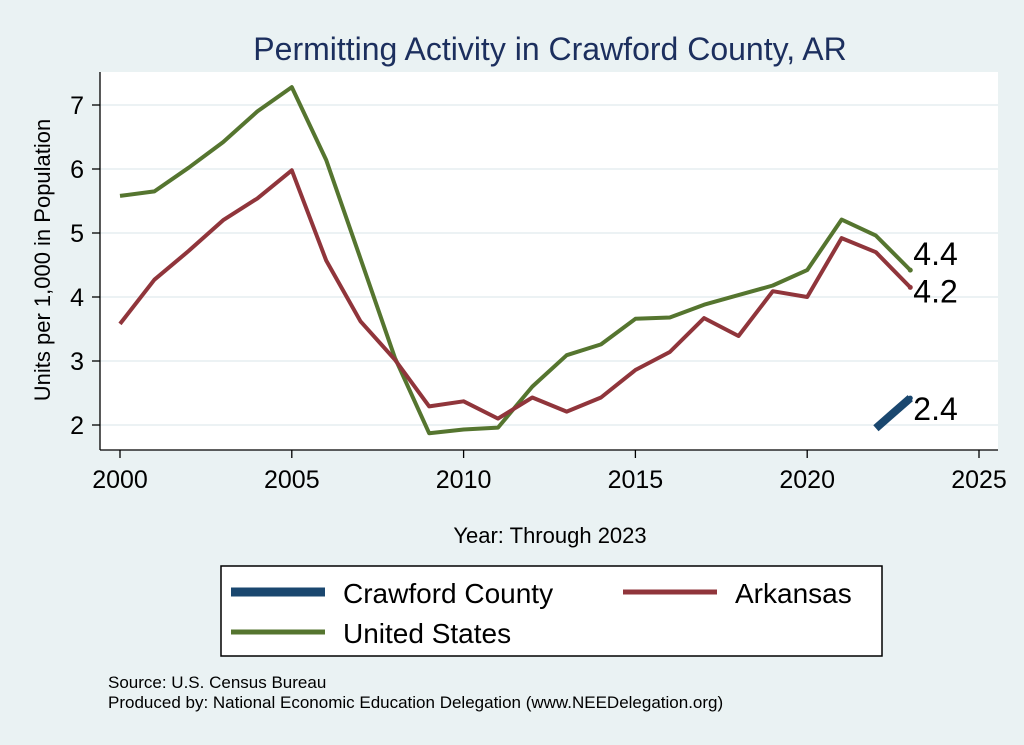 The height and width of the screenshot is (745, 1024). I want to click on y-axis-title: Units per 1,000 in Population, so click(42, 260).